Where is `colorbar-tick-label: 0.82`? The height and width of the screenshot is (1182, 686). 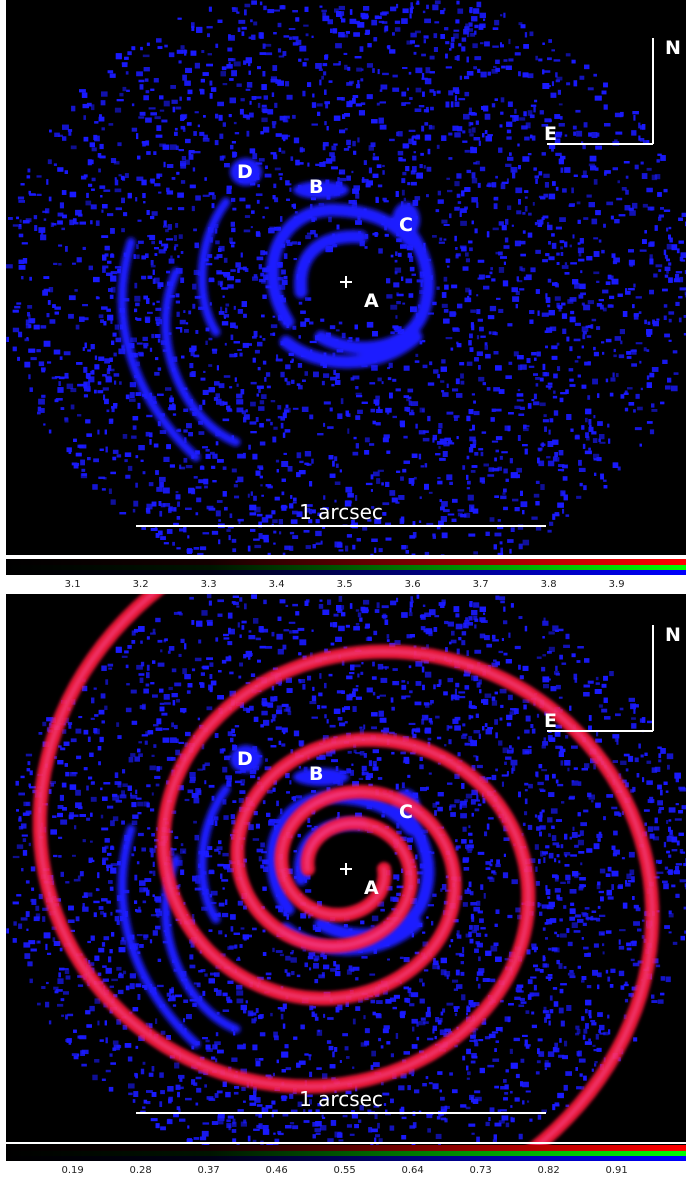
colorbar-tick-label: 0.82 is located at coordinates (548, 1170).